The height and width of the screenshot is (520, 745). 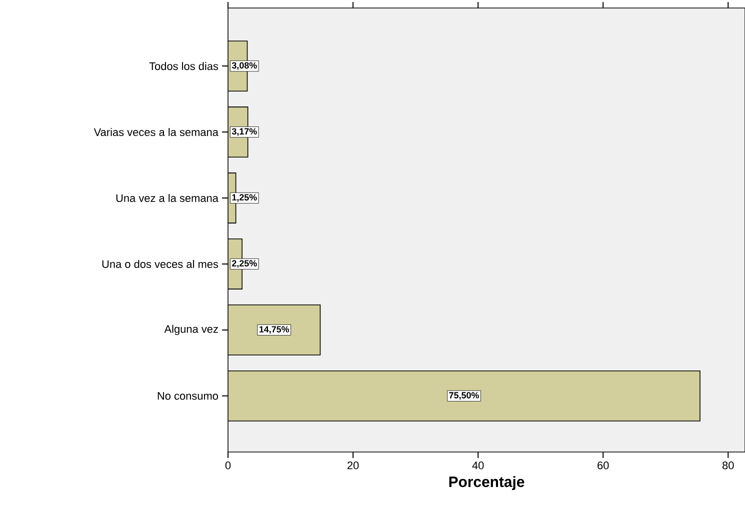 I want to click on x-tick-label: 40, so click(x=478, y=466).